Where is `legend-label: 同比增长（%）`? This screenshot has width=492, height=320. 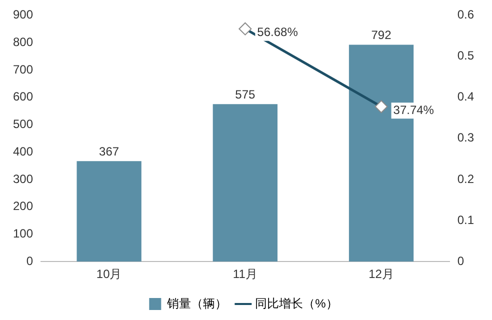
legend-label: 同比增长（%） is located at coordinates (296, 303).